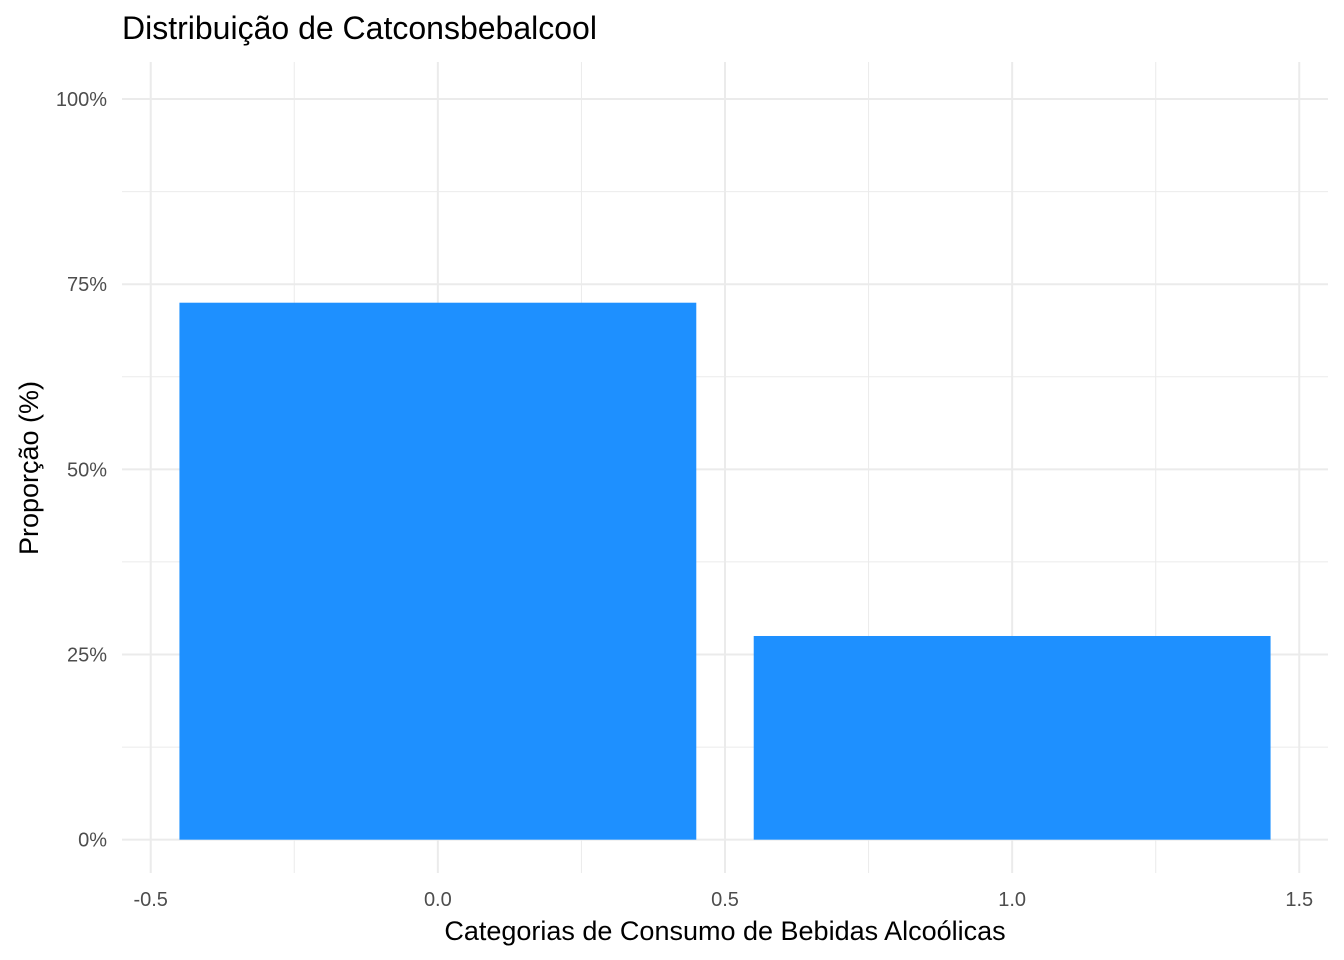 This screenshot has height=960, width=1344. What do you see at coordinates (87, 285) in the screenshot?
I see `y-tick-label: 75%` at bounding box center [87, 285].